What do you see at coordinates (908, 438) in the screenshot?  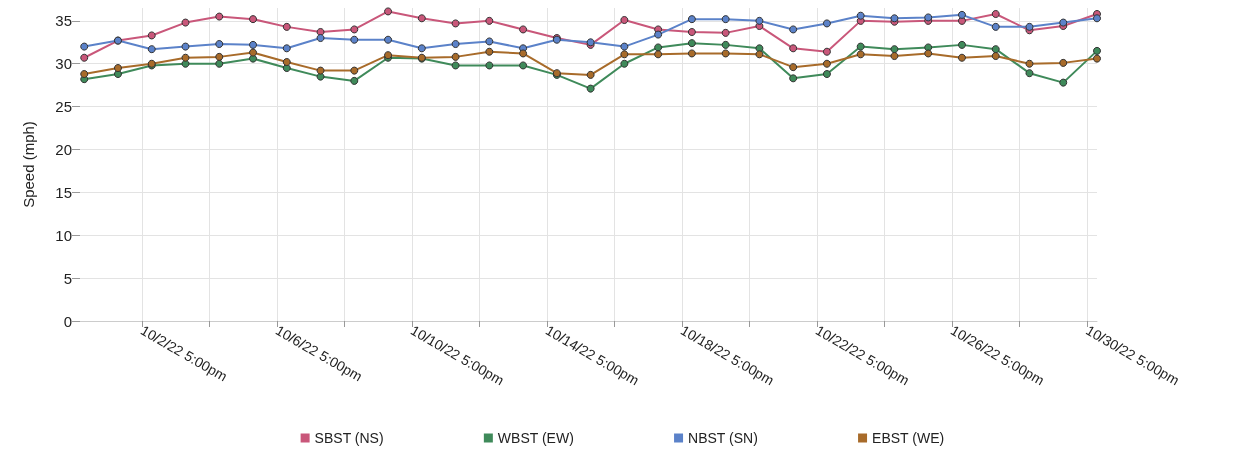 I see `legend-label: EBST (WE)` at bounding box center [908, 438].